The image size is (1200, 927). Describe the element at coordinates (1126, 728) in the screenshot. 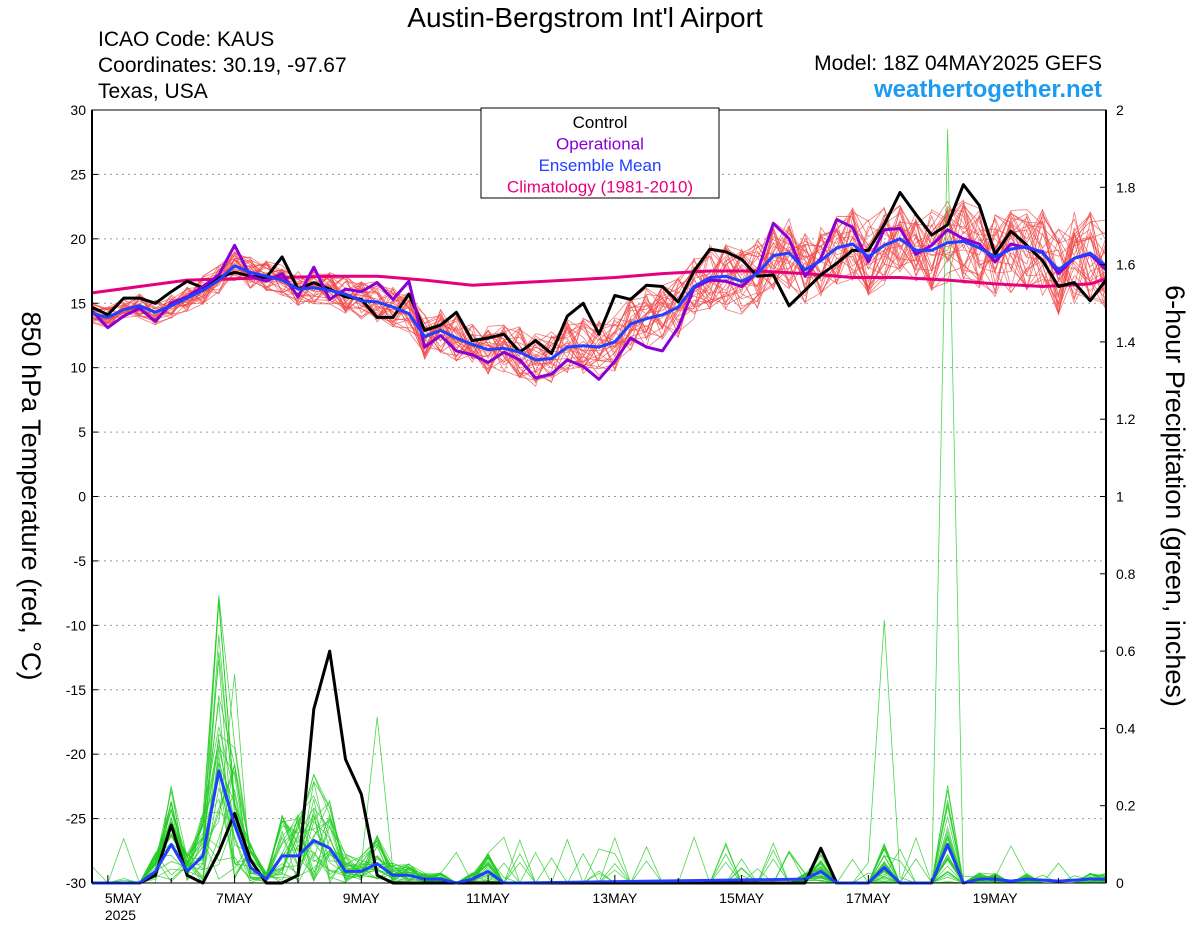

I see `right-tick-label: 0.4` at that location.